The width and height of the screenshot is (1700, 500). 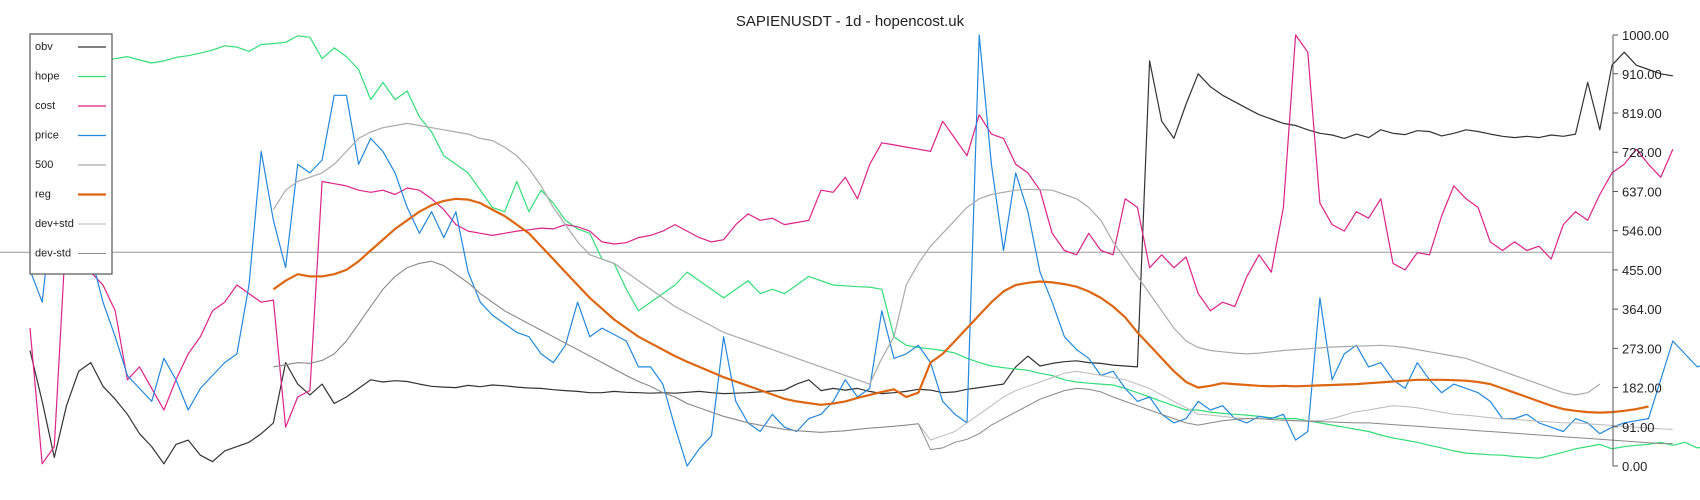 I want to click on y-tick-label: 91.00, so click(x=1638, y=427).